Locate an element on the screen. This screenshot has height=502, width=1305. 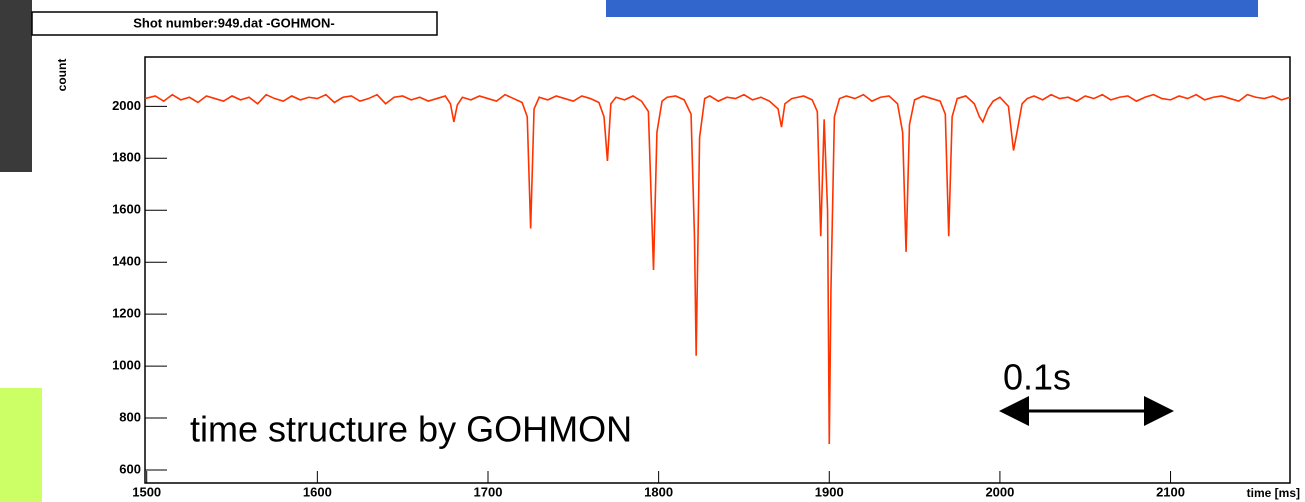
y-tick-label: 1000 is located at coordinates (126, 365).